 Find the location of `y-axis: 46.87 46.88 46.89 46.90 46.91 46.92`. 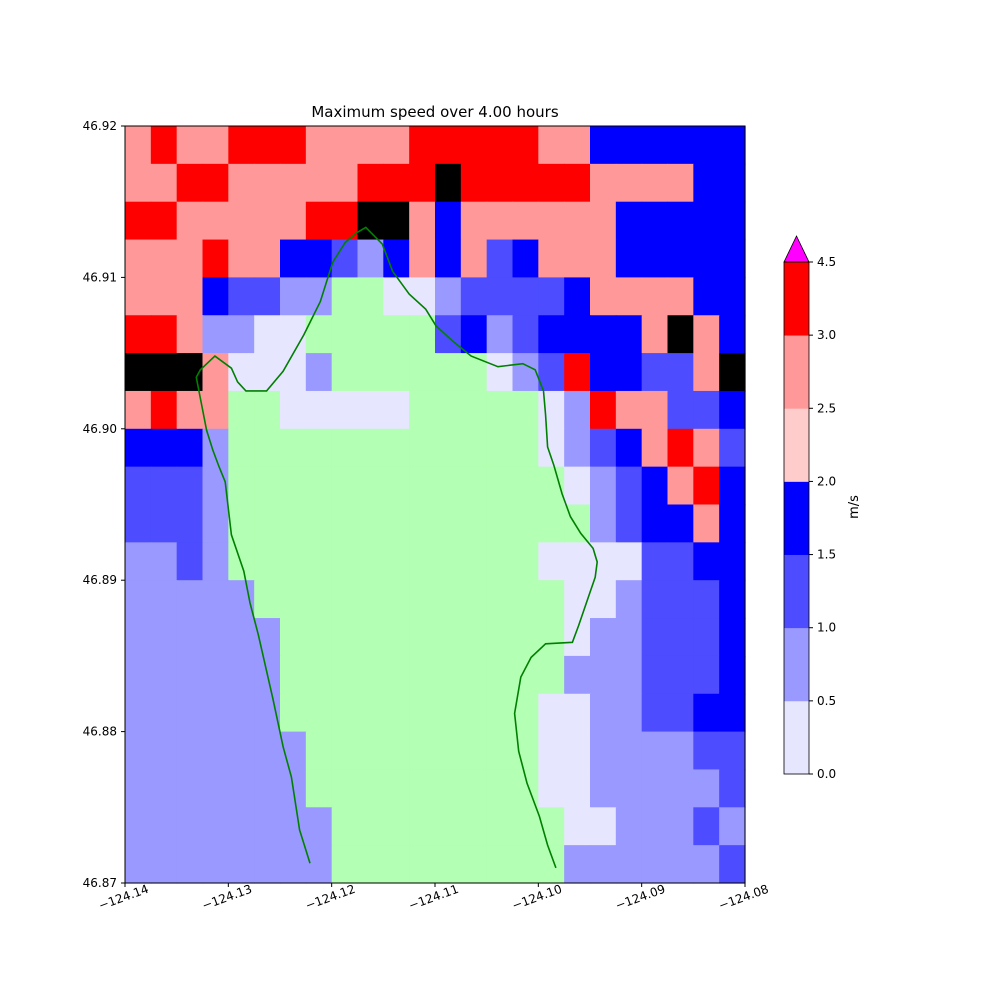

y-axis: 46.87 46.88 46.89 46.90 46.91 46.92 is located at coordinates (104, 504).